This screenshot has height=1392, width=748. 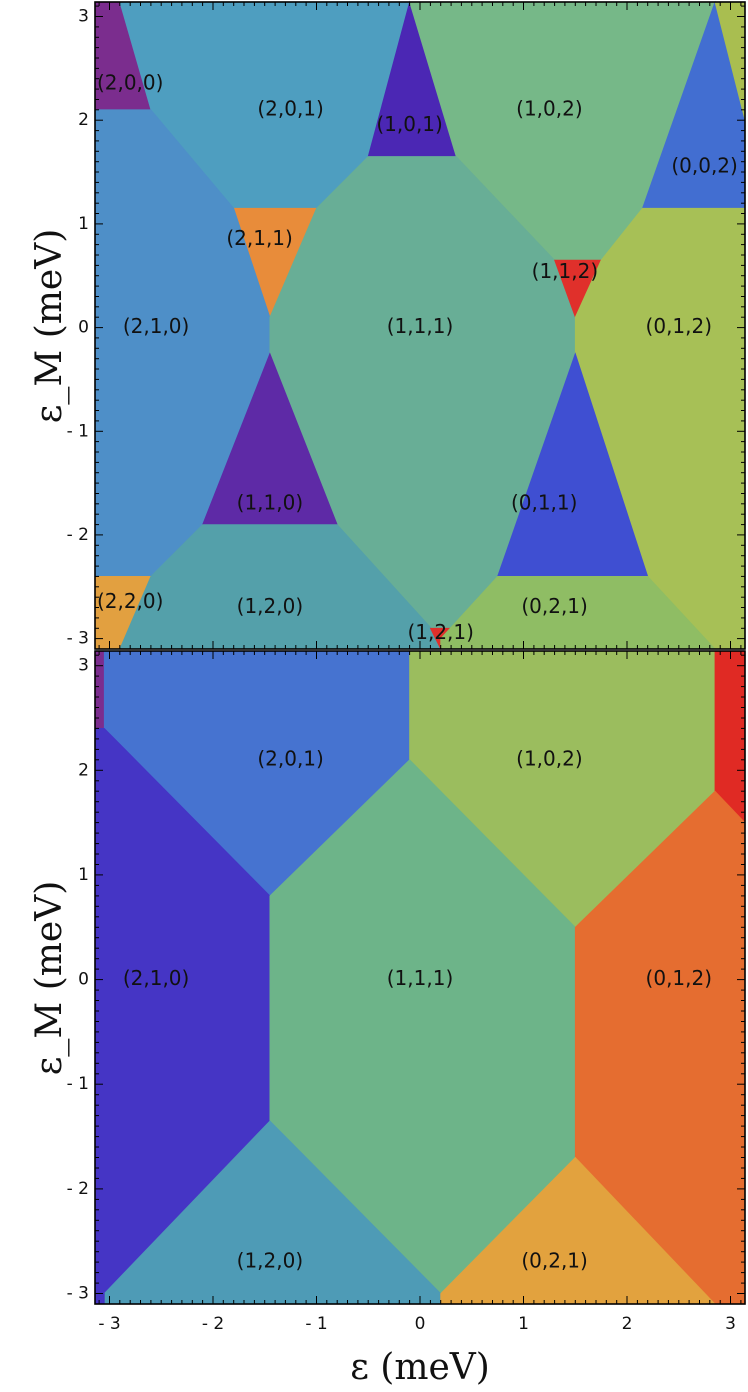 What do you see at coordinates (49, 978) in the screenshot?
I see `bottom-y-axis-title: ε_M (meV)` at bounding box center [49, 978].